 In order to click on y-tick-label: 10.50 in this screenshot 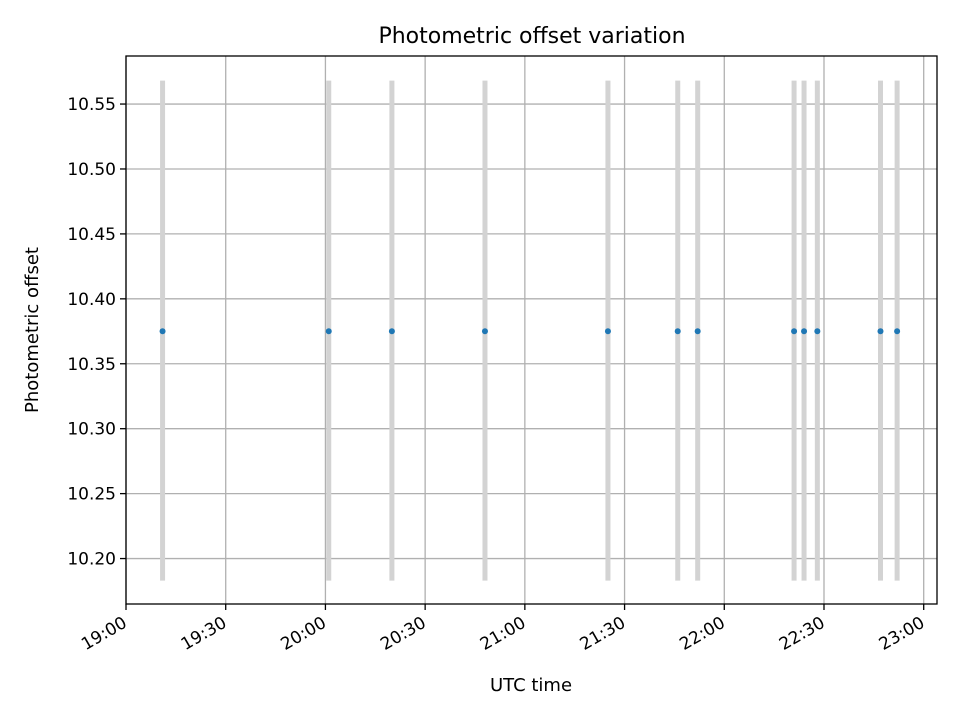, I will do `click(91, 170)`.